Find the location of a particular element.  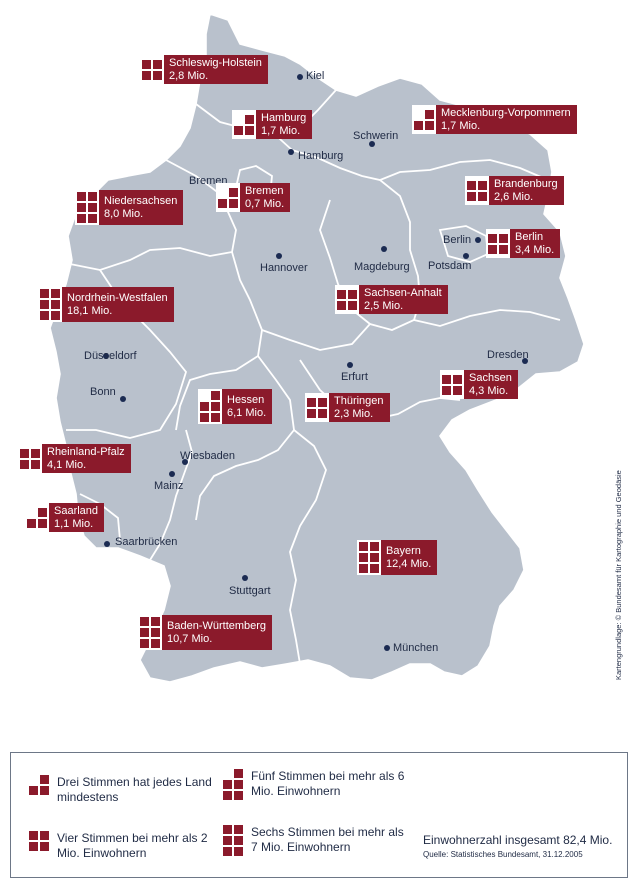

city-label-mainz: Mainz is located at coordinates (169, 486).